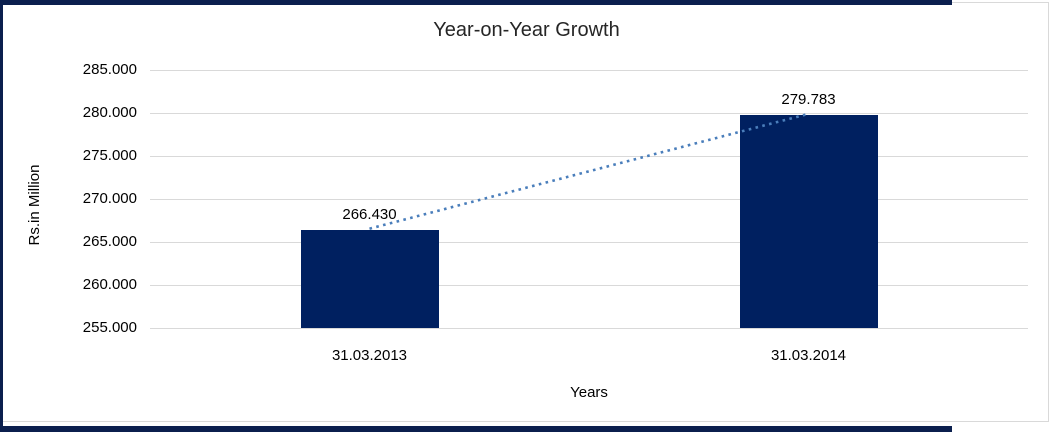 The image size is (1053, 432). Describe the element at coordinates (369, 214) in the screenshot. I see `bar-data-label: 266.430` at that location.